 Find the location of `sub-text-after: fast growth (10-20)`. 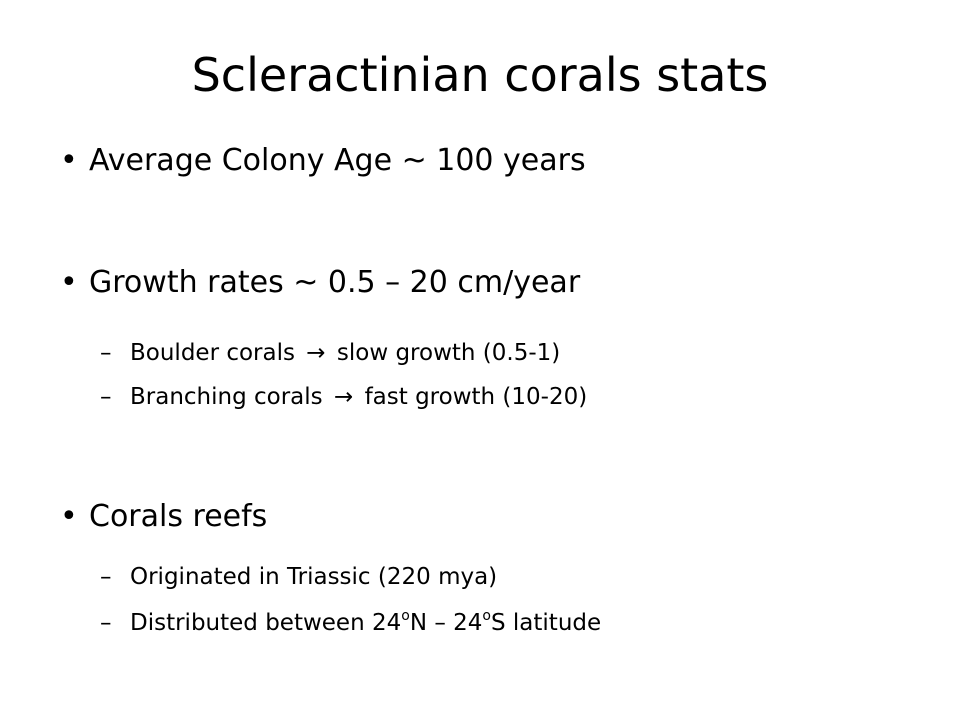

sub-text-after: fast growth (10-20) is located at coordinates (476, 397).